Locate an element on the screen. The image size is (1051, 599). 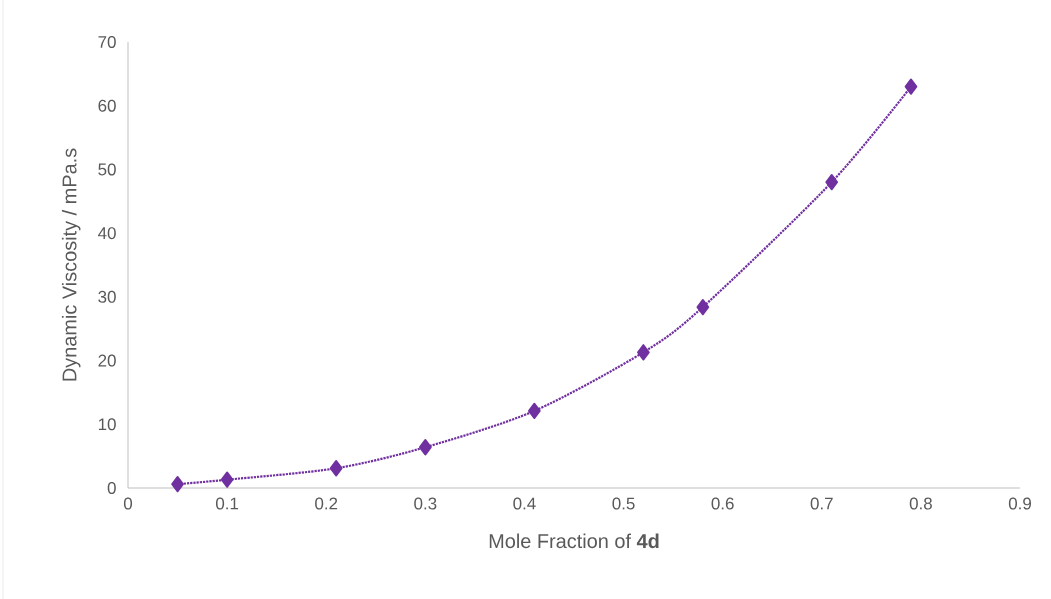
x-tick-label: 0.2 is located at coordinates (326, 503).